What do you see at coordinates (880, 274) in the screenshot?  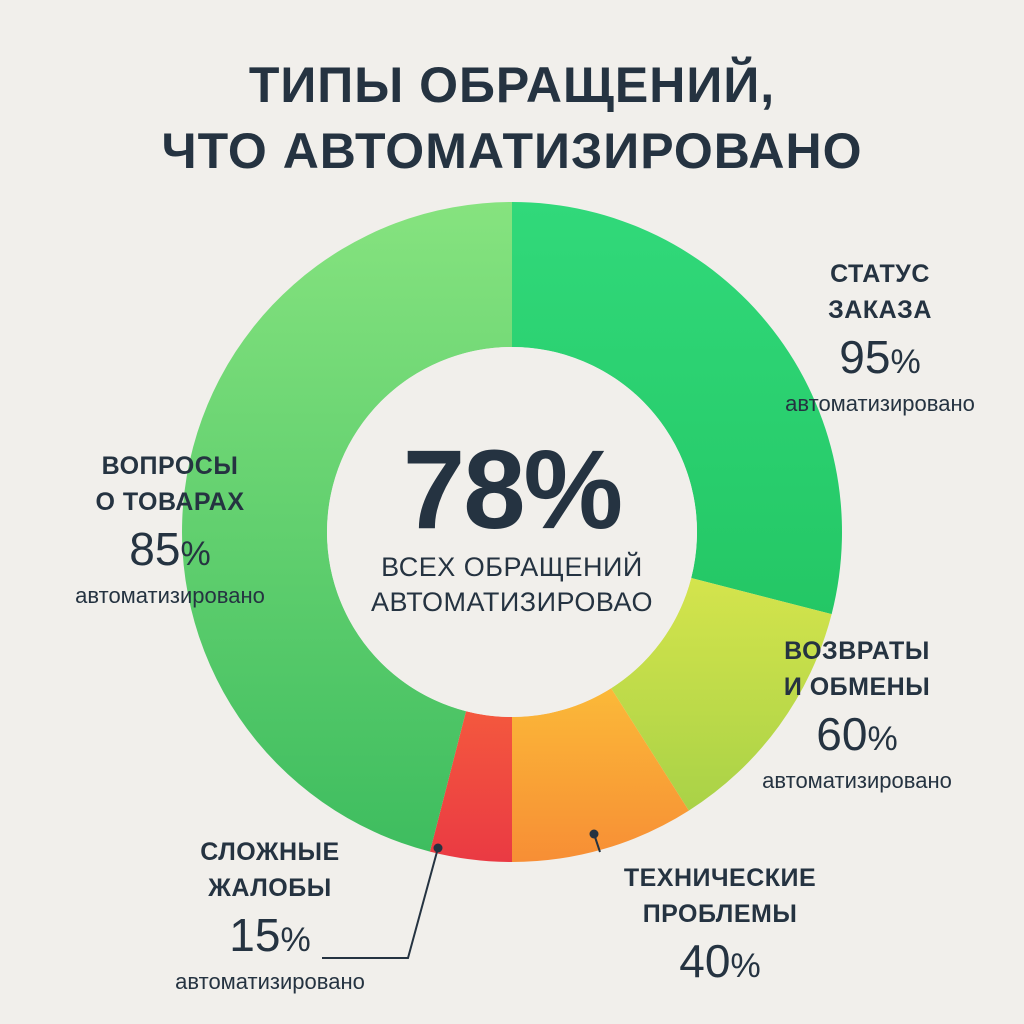 I see `label-status-name-1: СТАТУС` at bounding box center [880, 274].